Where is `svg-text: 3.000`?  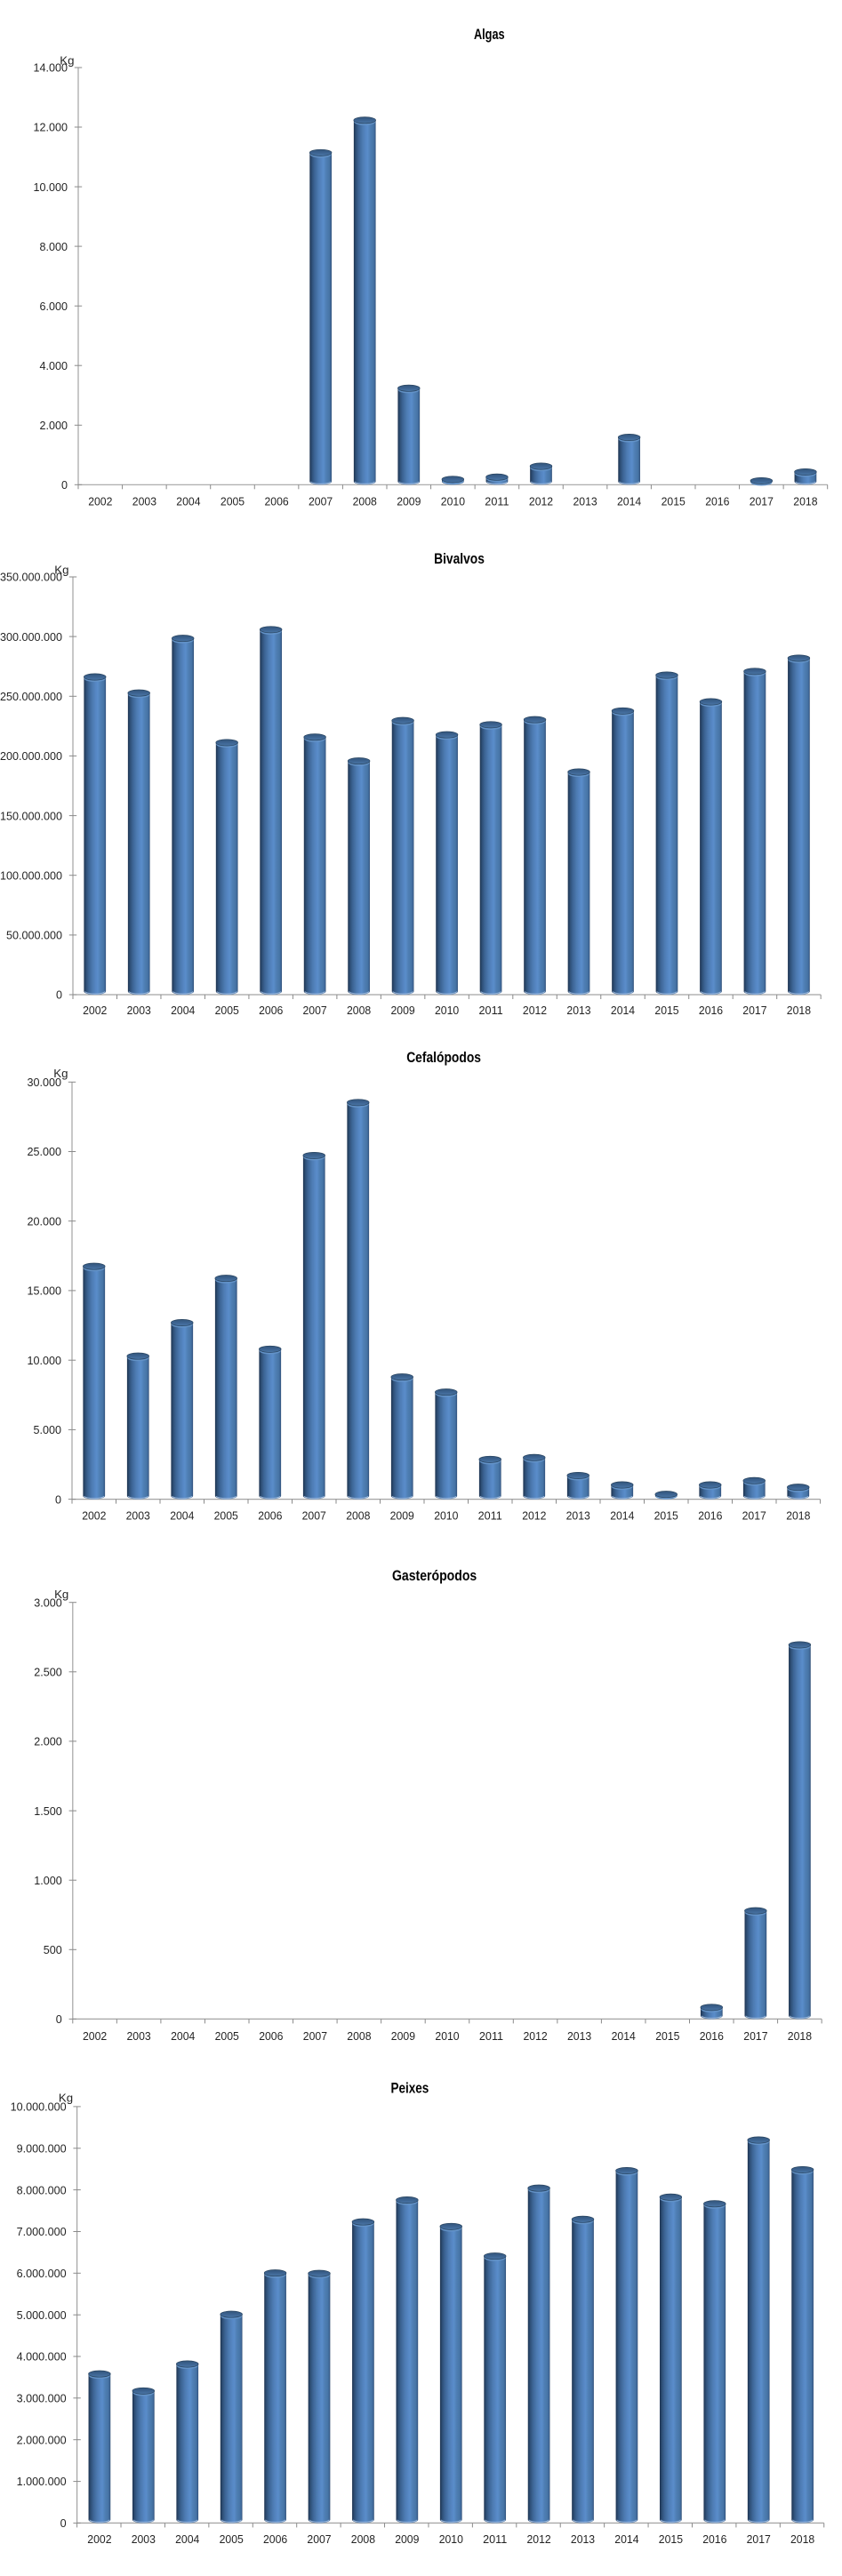 svg-text: 3.000 is located at coordinates (48, 1602).